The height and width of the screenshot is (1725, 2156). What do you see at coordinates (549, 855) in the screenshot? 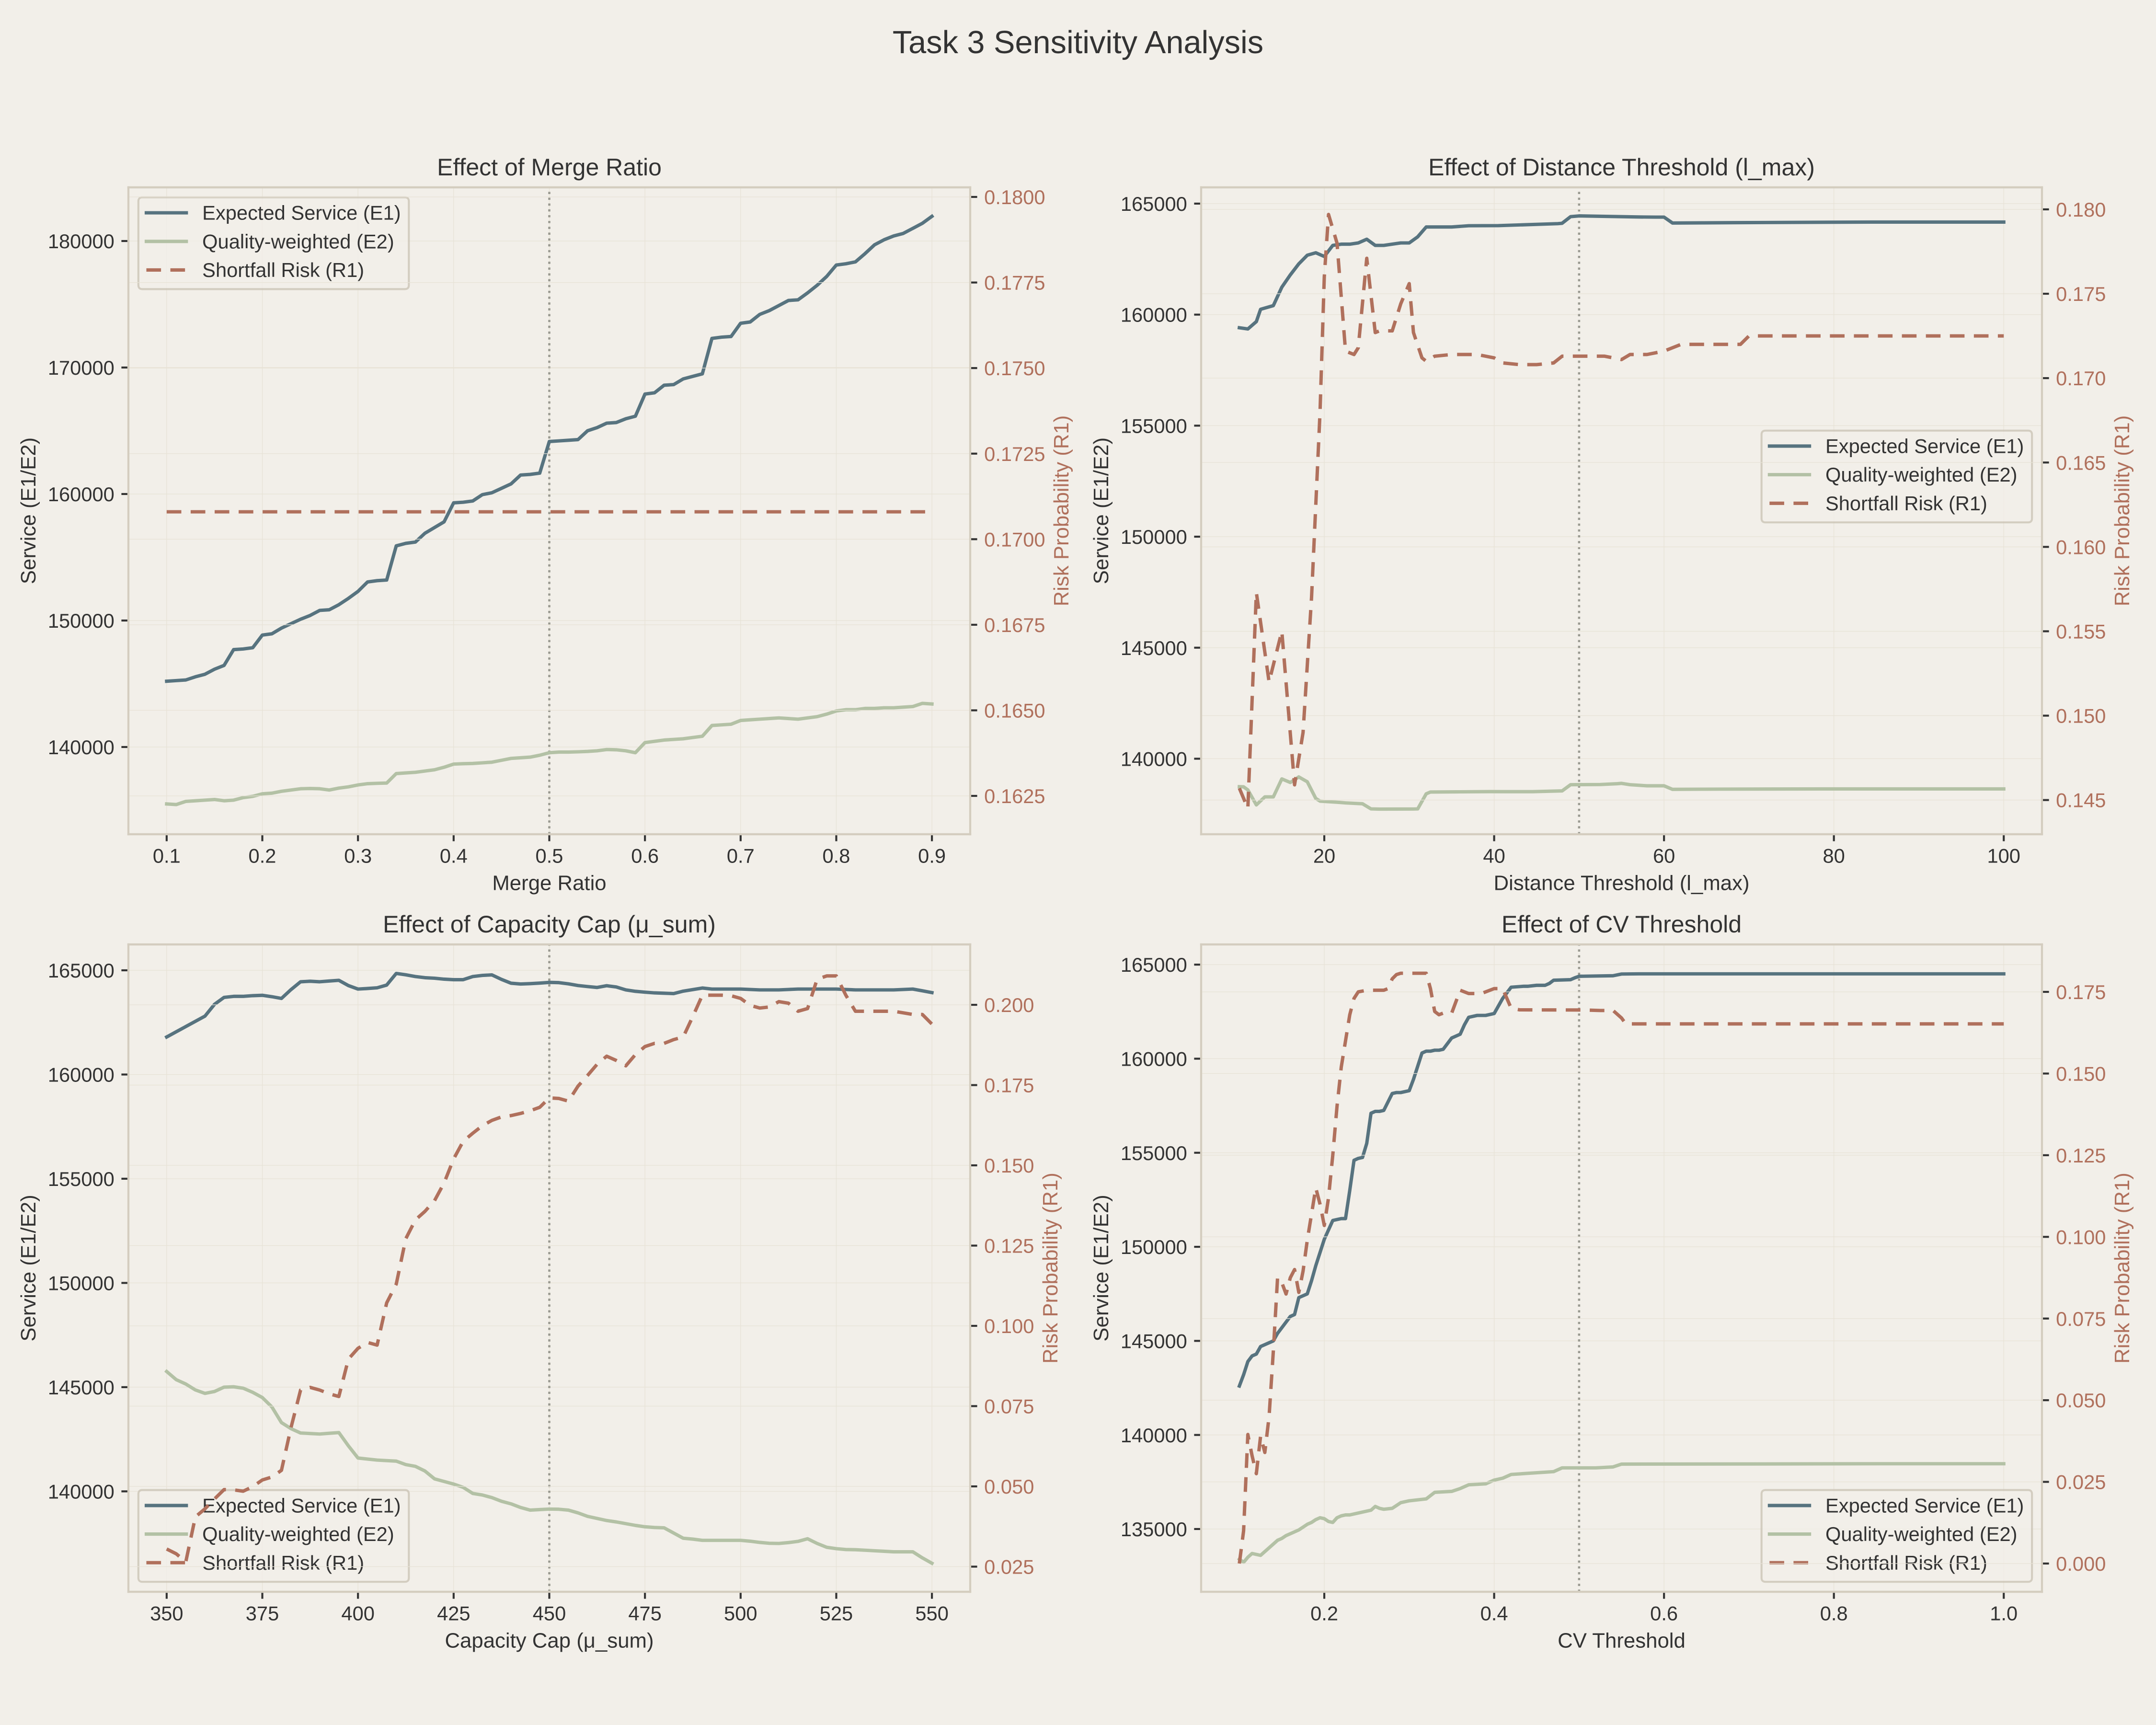
I see `svg-text: 0.5` at bounding box center [549, 855].